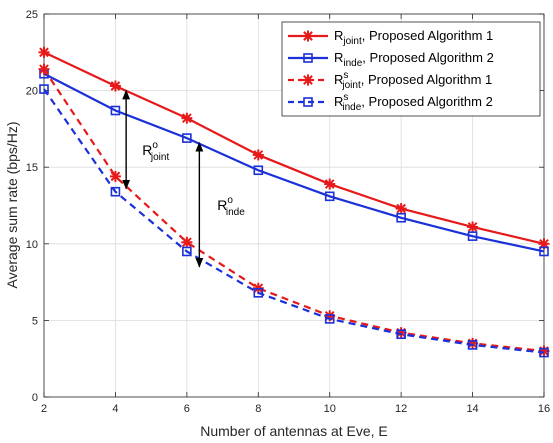 The height and width of the screenshot is (443, 553). Describe the element at coordinates (330, 409) in the screenshot. I see `x-tick-label: 10` at that location.